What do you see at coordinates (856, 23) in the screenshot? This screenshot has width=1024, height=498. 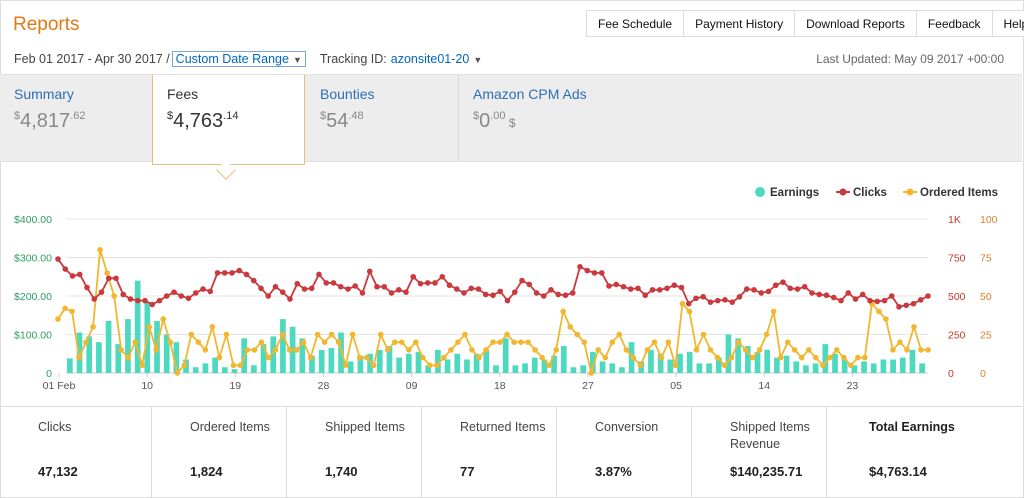 I see `nav-download-reports: Download Reports` at bounding box center [856, 23].